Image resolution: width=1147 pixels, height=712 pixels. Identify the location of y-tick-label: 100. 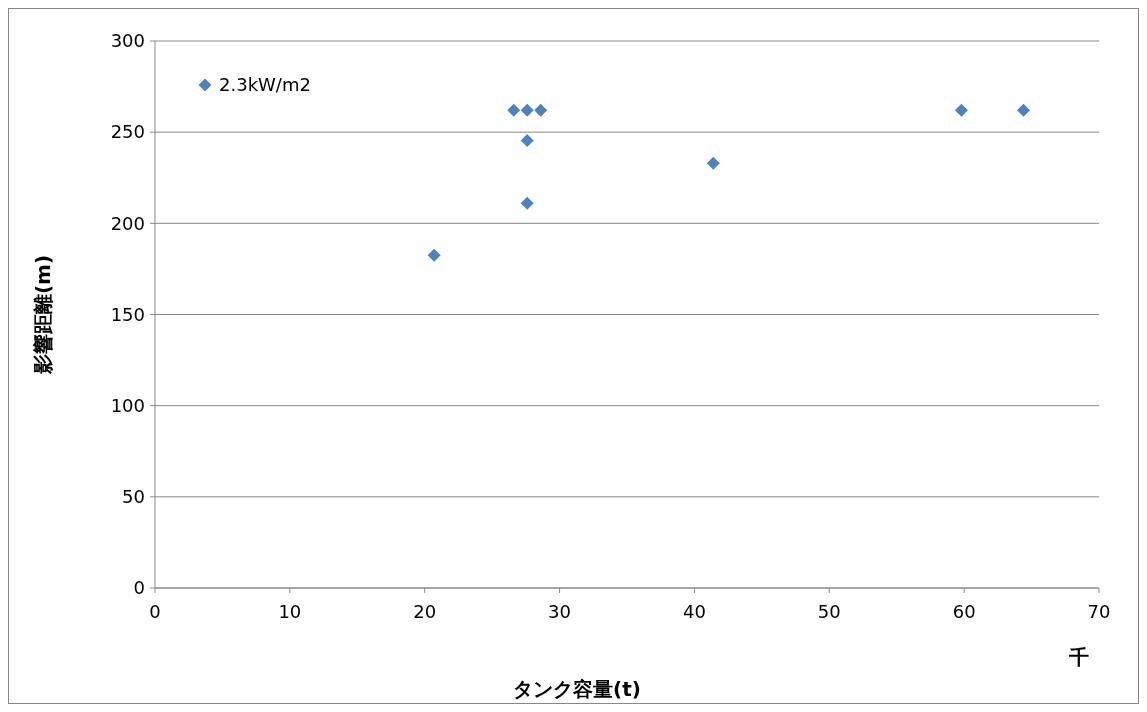
(127, 405).